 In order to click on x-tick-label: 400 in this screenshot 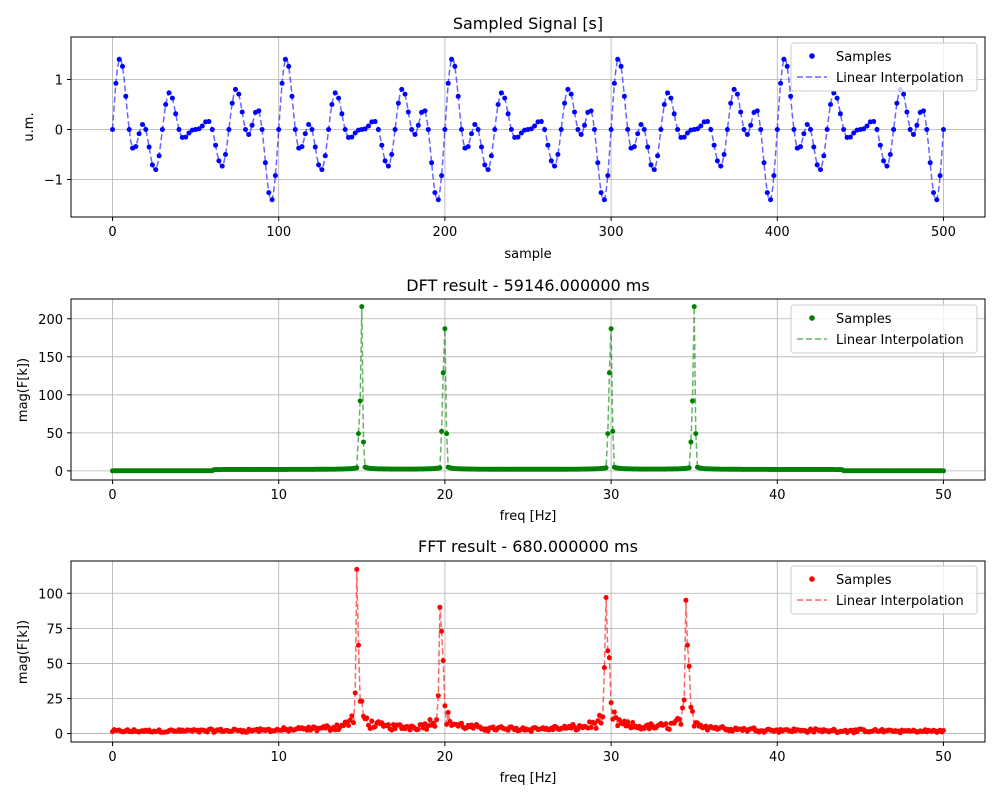, I will do `click(777, 232)`.